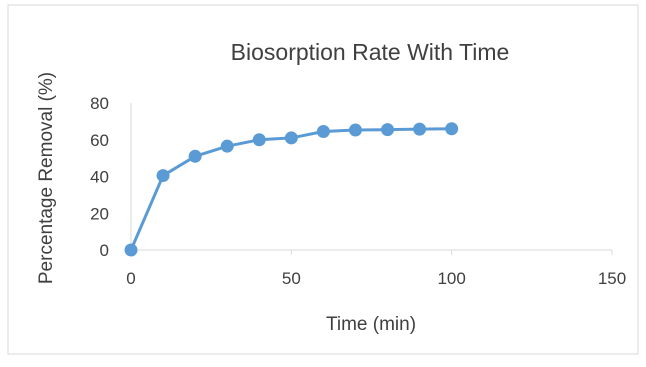 This screenshot has height=367, width=646. What do you see at coordinates (376, 269) in the screenshot?
I see `x-tick-labels: 0 50 100 150` at bounding box center [376, 269].